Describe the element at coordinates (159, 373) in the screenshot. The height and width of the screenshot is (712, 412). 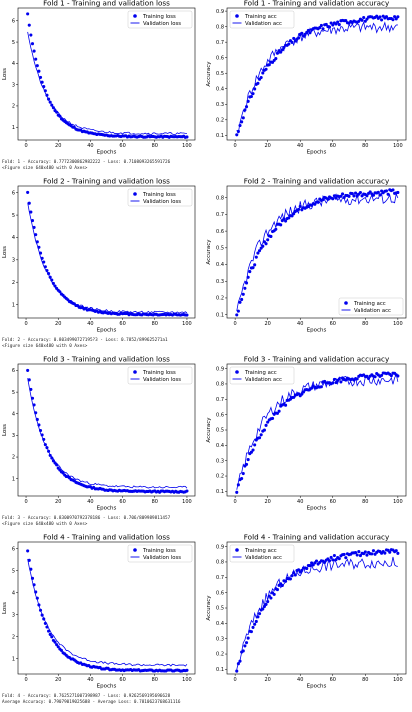
I see `fold-3-loss-legend-label: Training loss` at that location.